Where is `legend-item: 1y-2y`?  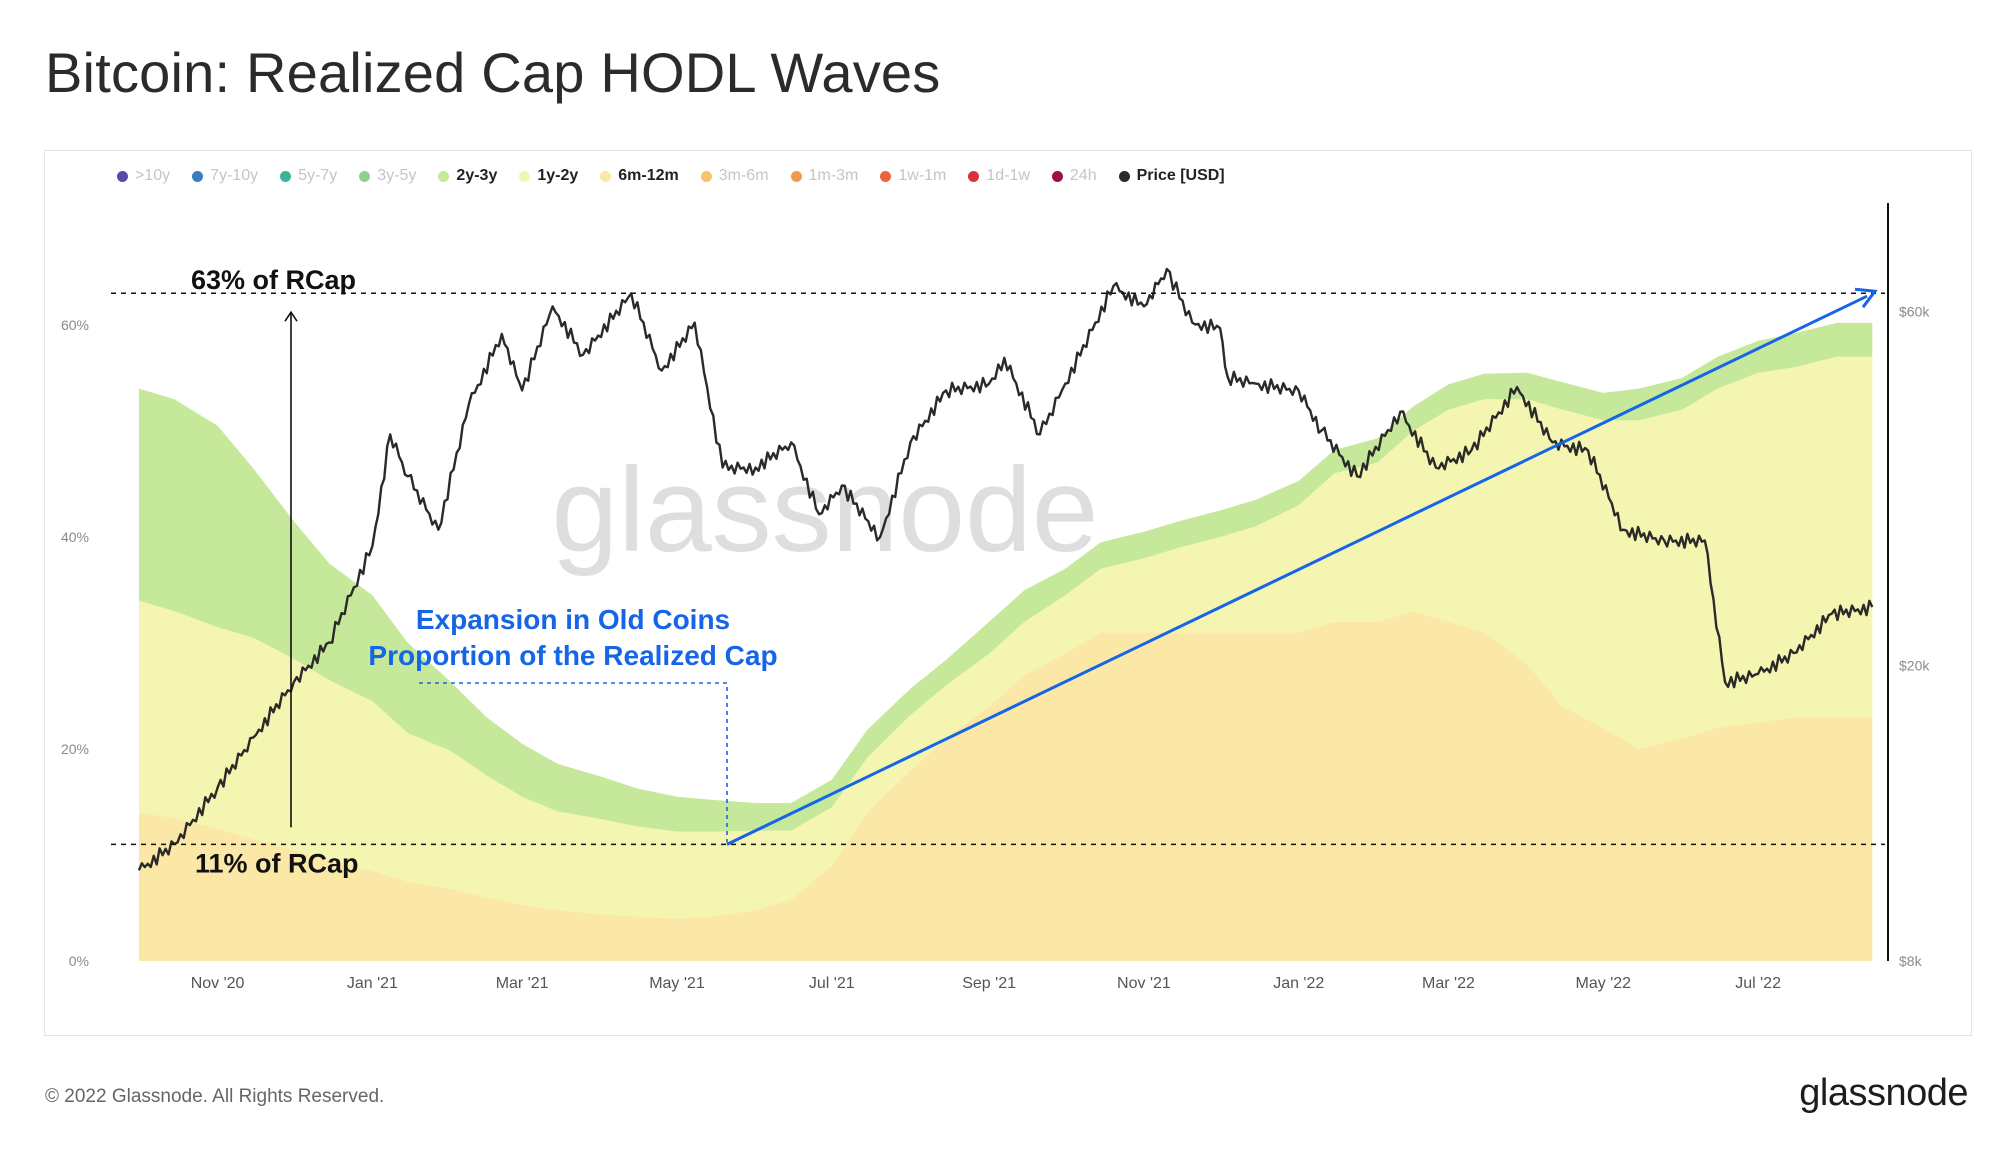
legend-item: 1y-2y is located at coordinates (548, 176).